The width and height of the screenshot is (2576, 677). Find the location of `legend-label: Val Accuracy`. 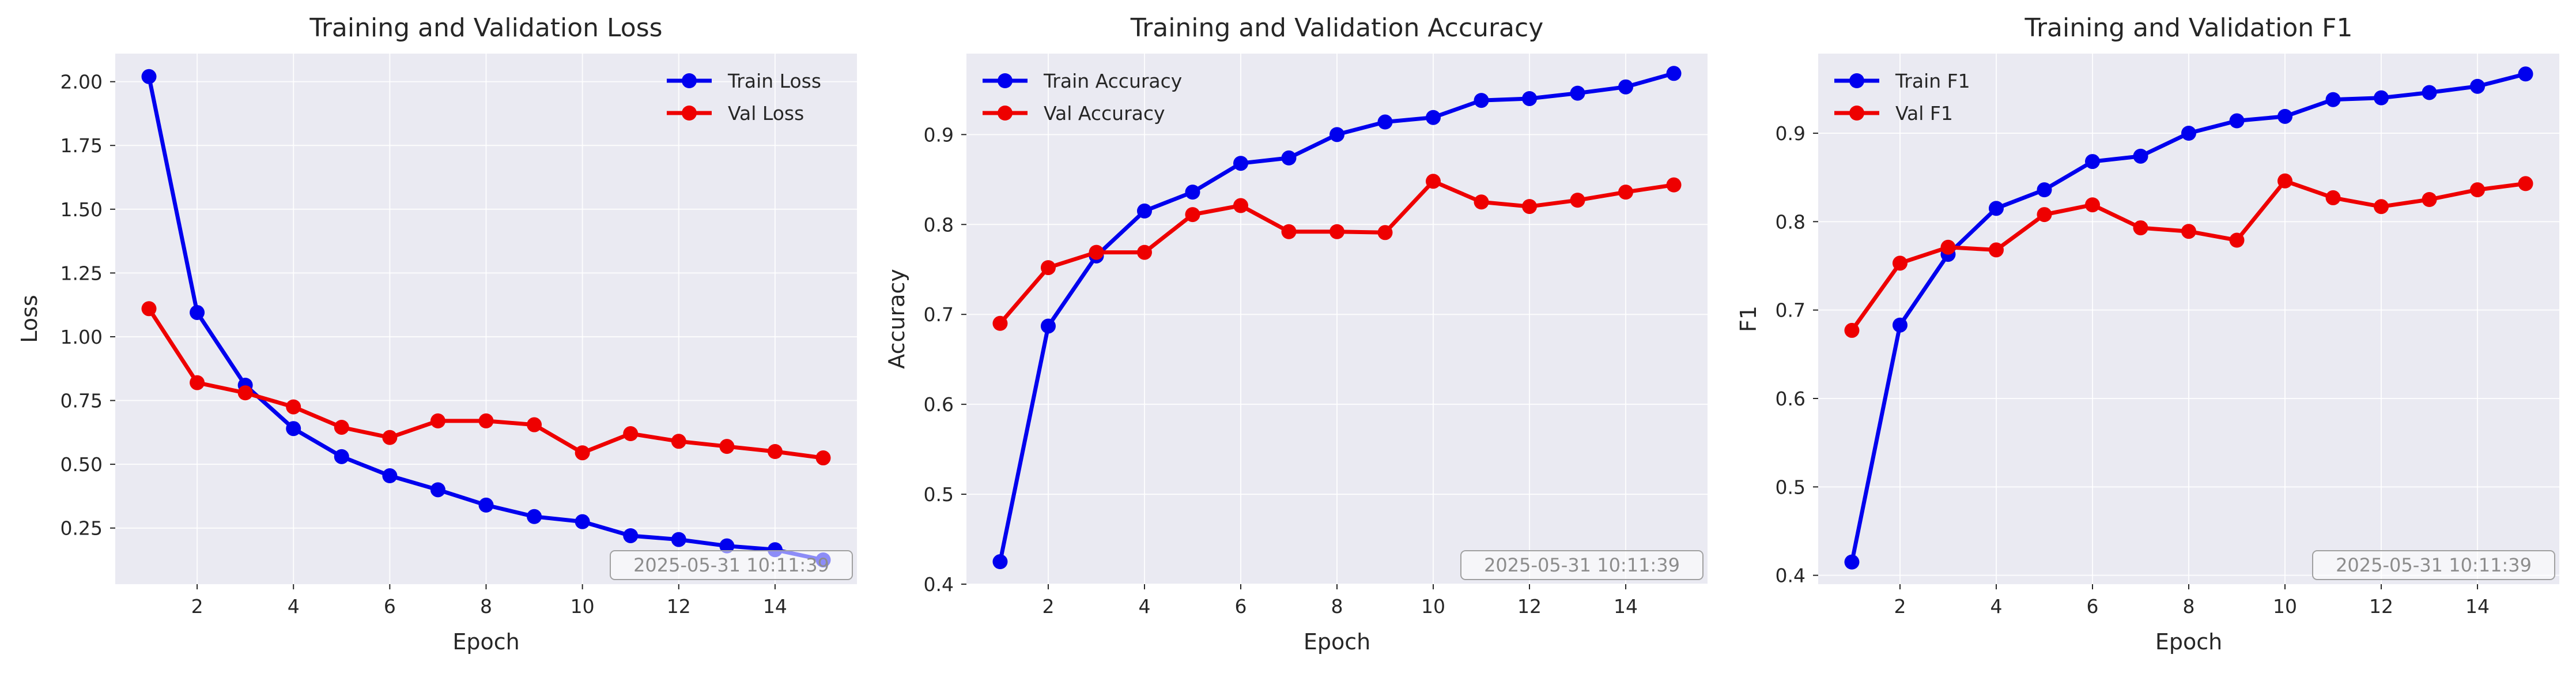

legend-label: Val Accuracy is located at coordinates (1104, 113).